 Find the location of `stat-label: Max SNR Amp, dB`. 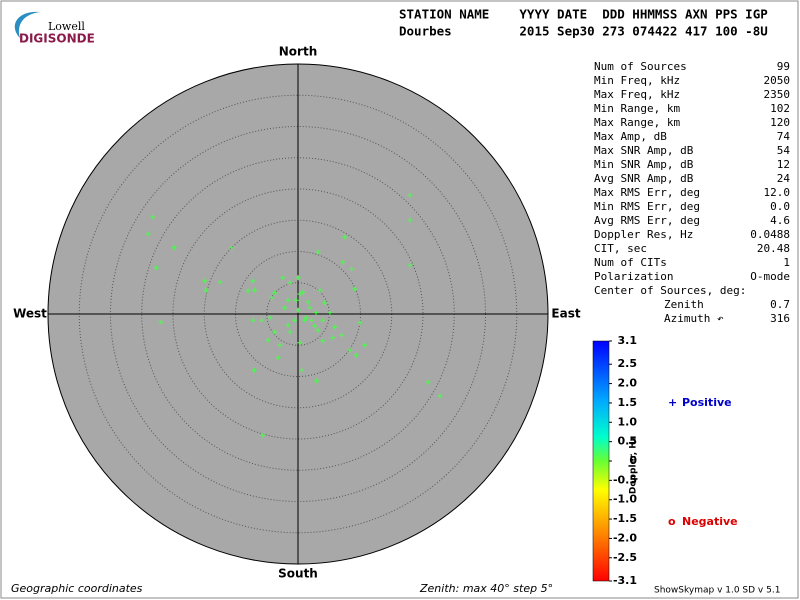

stat-label: Max SNR Amp, dB is located at coordinates (644, 150).